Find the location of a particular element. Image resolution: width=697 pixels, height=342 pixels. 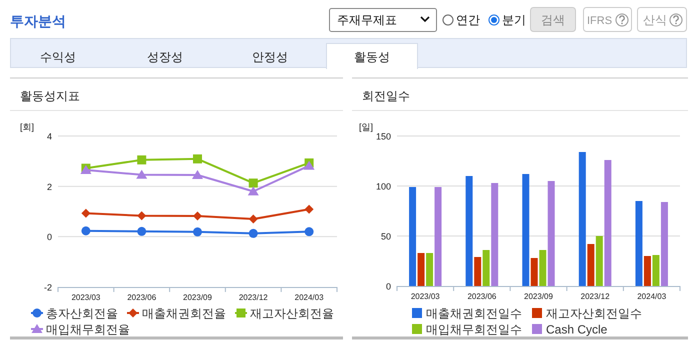

y-tick-label: 2 is located at coordinates (49, 187).